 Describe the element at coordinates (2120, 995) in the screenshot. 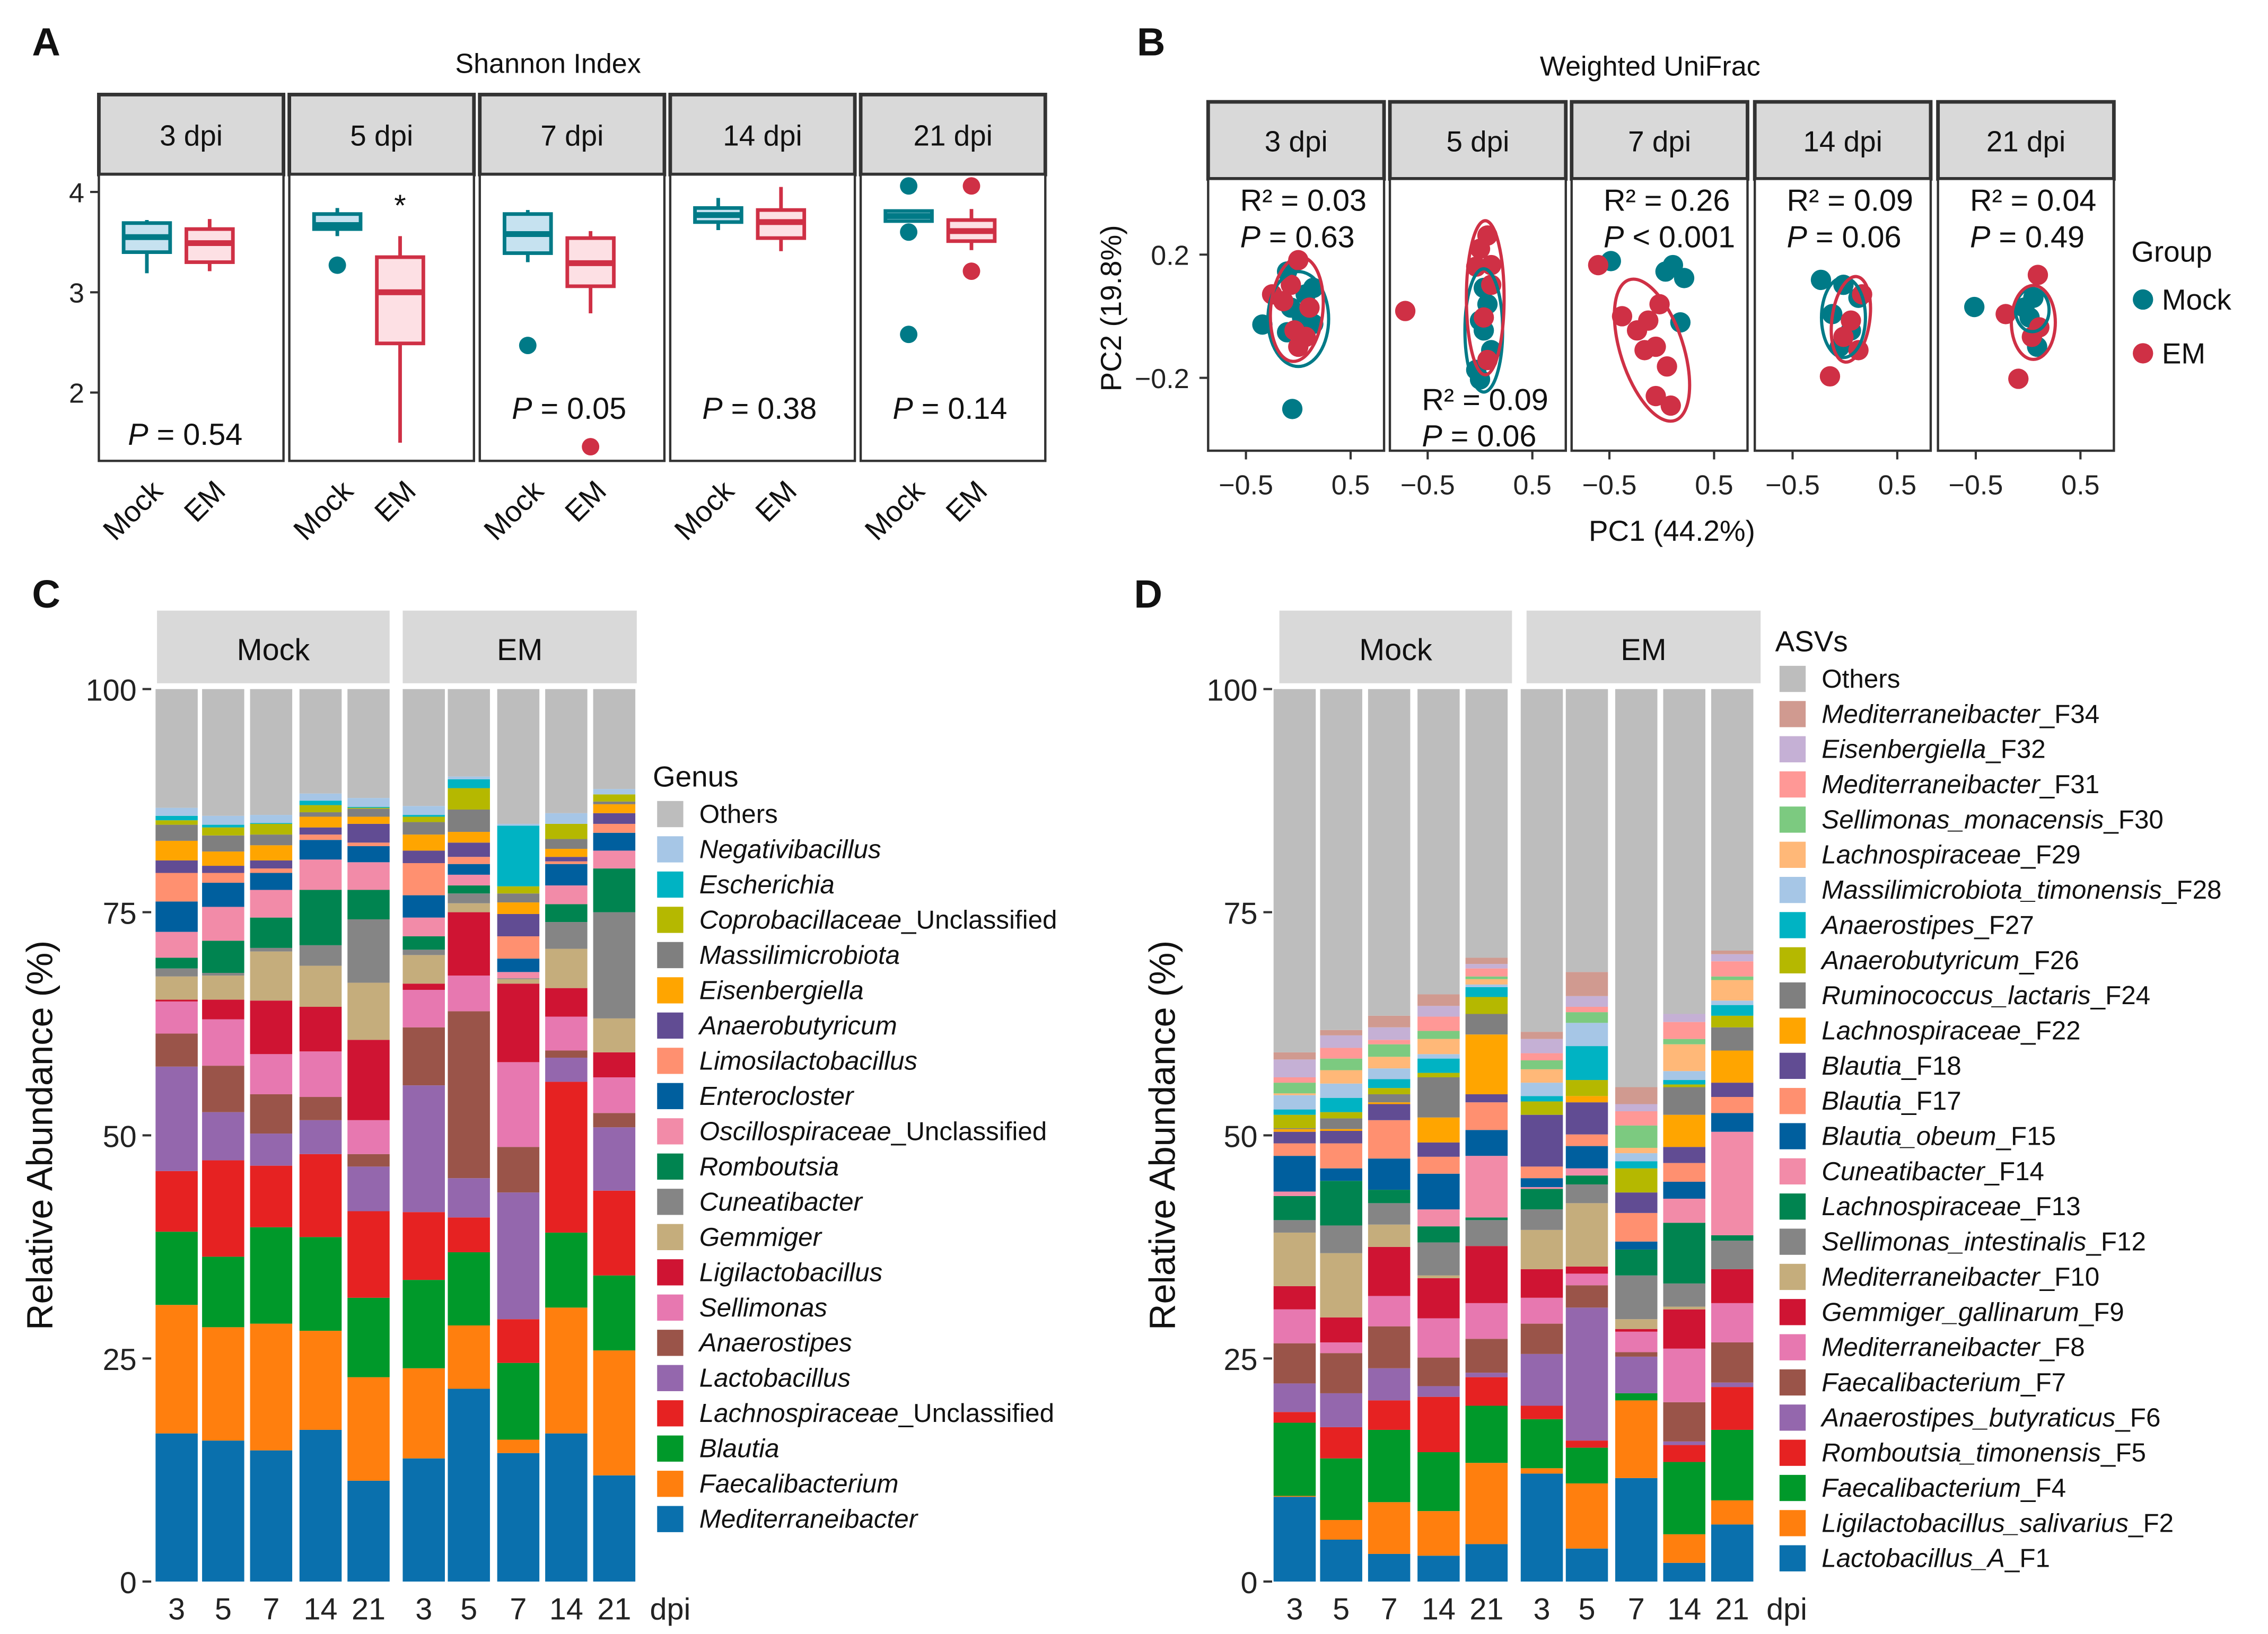

I see `legend-label-suffix: _F24` at that location.